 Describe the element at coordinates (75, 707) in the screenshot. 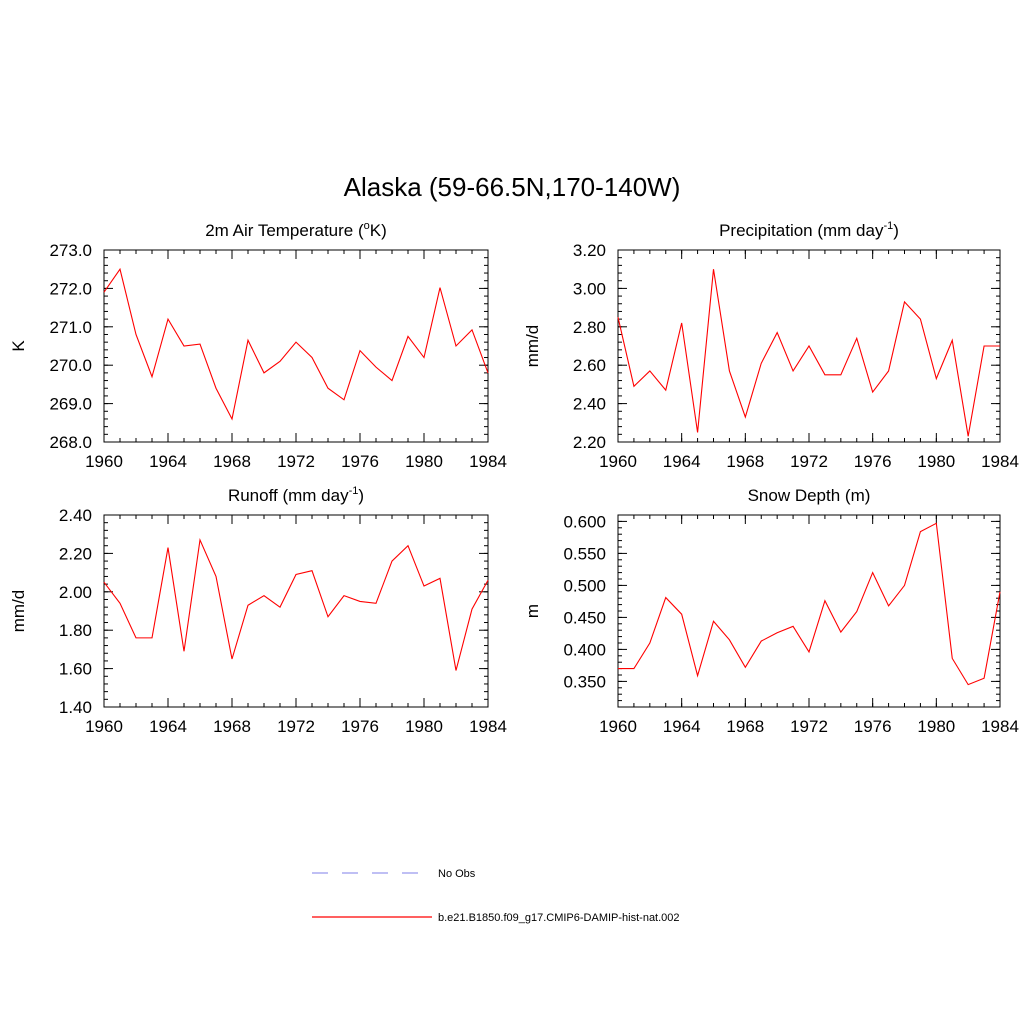

I see `y-tick-label: 1.40` at that location.